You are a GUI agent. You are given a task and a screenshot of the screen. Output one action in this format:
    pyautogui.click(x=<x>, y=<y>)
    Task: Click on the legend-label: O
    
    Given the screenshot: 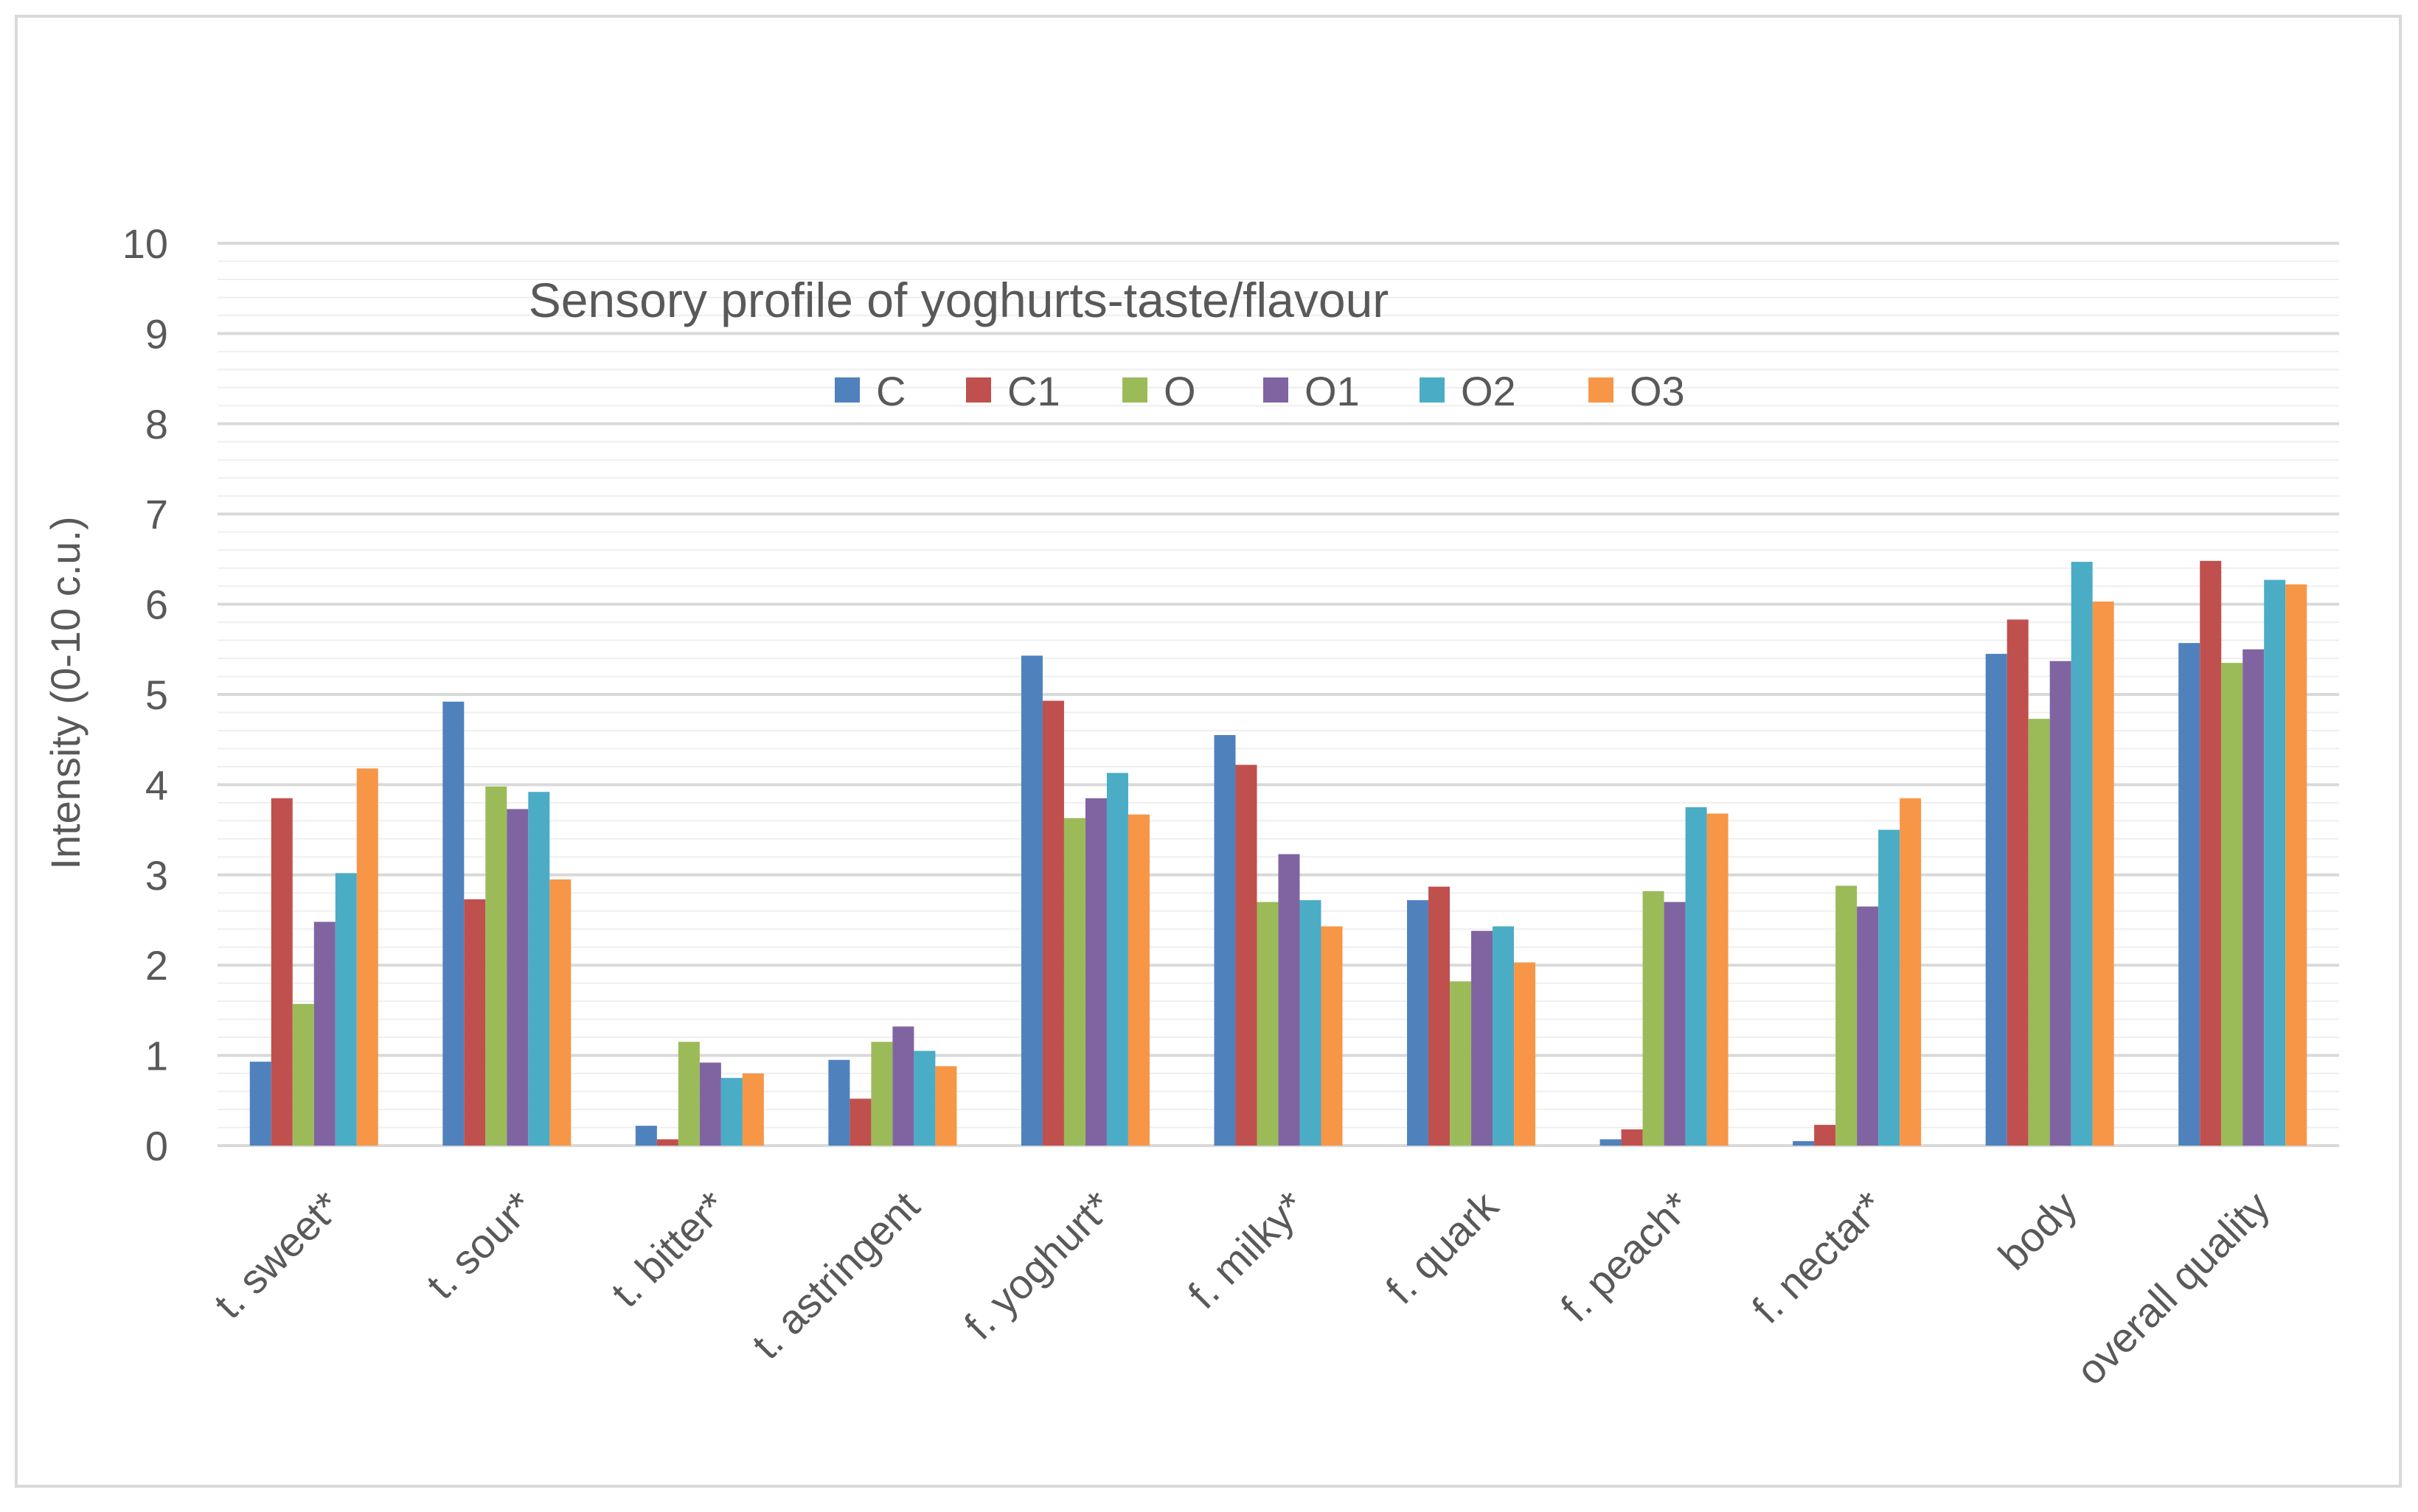 What is the action you would take?
    pyautogui.click(x=1180, y=391)
    